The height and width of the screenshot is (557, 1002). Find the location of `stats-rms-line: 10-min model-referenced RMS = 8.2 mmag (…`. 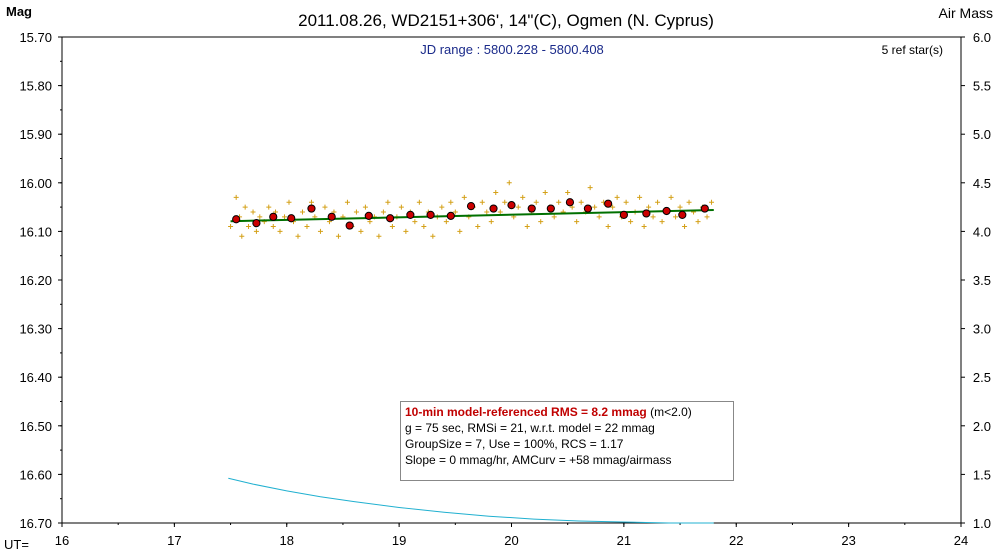

stats-rms-line: 10-min model-referenced RMS = 8.2 mmag (… is located at coordinates (569, 412).